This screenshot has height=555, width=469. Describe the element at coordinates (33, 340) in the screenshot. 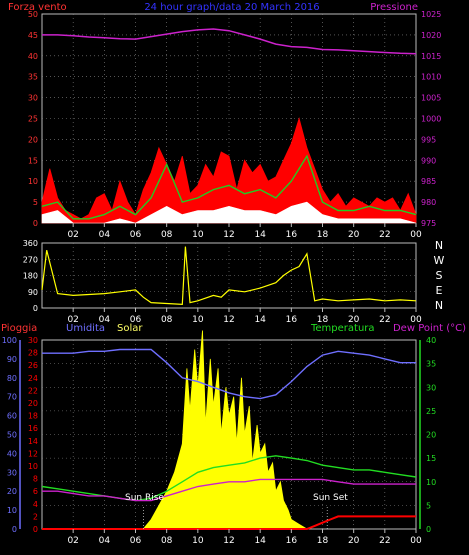

I see `rain-tick-label: 30` at that location.